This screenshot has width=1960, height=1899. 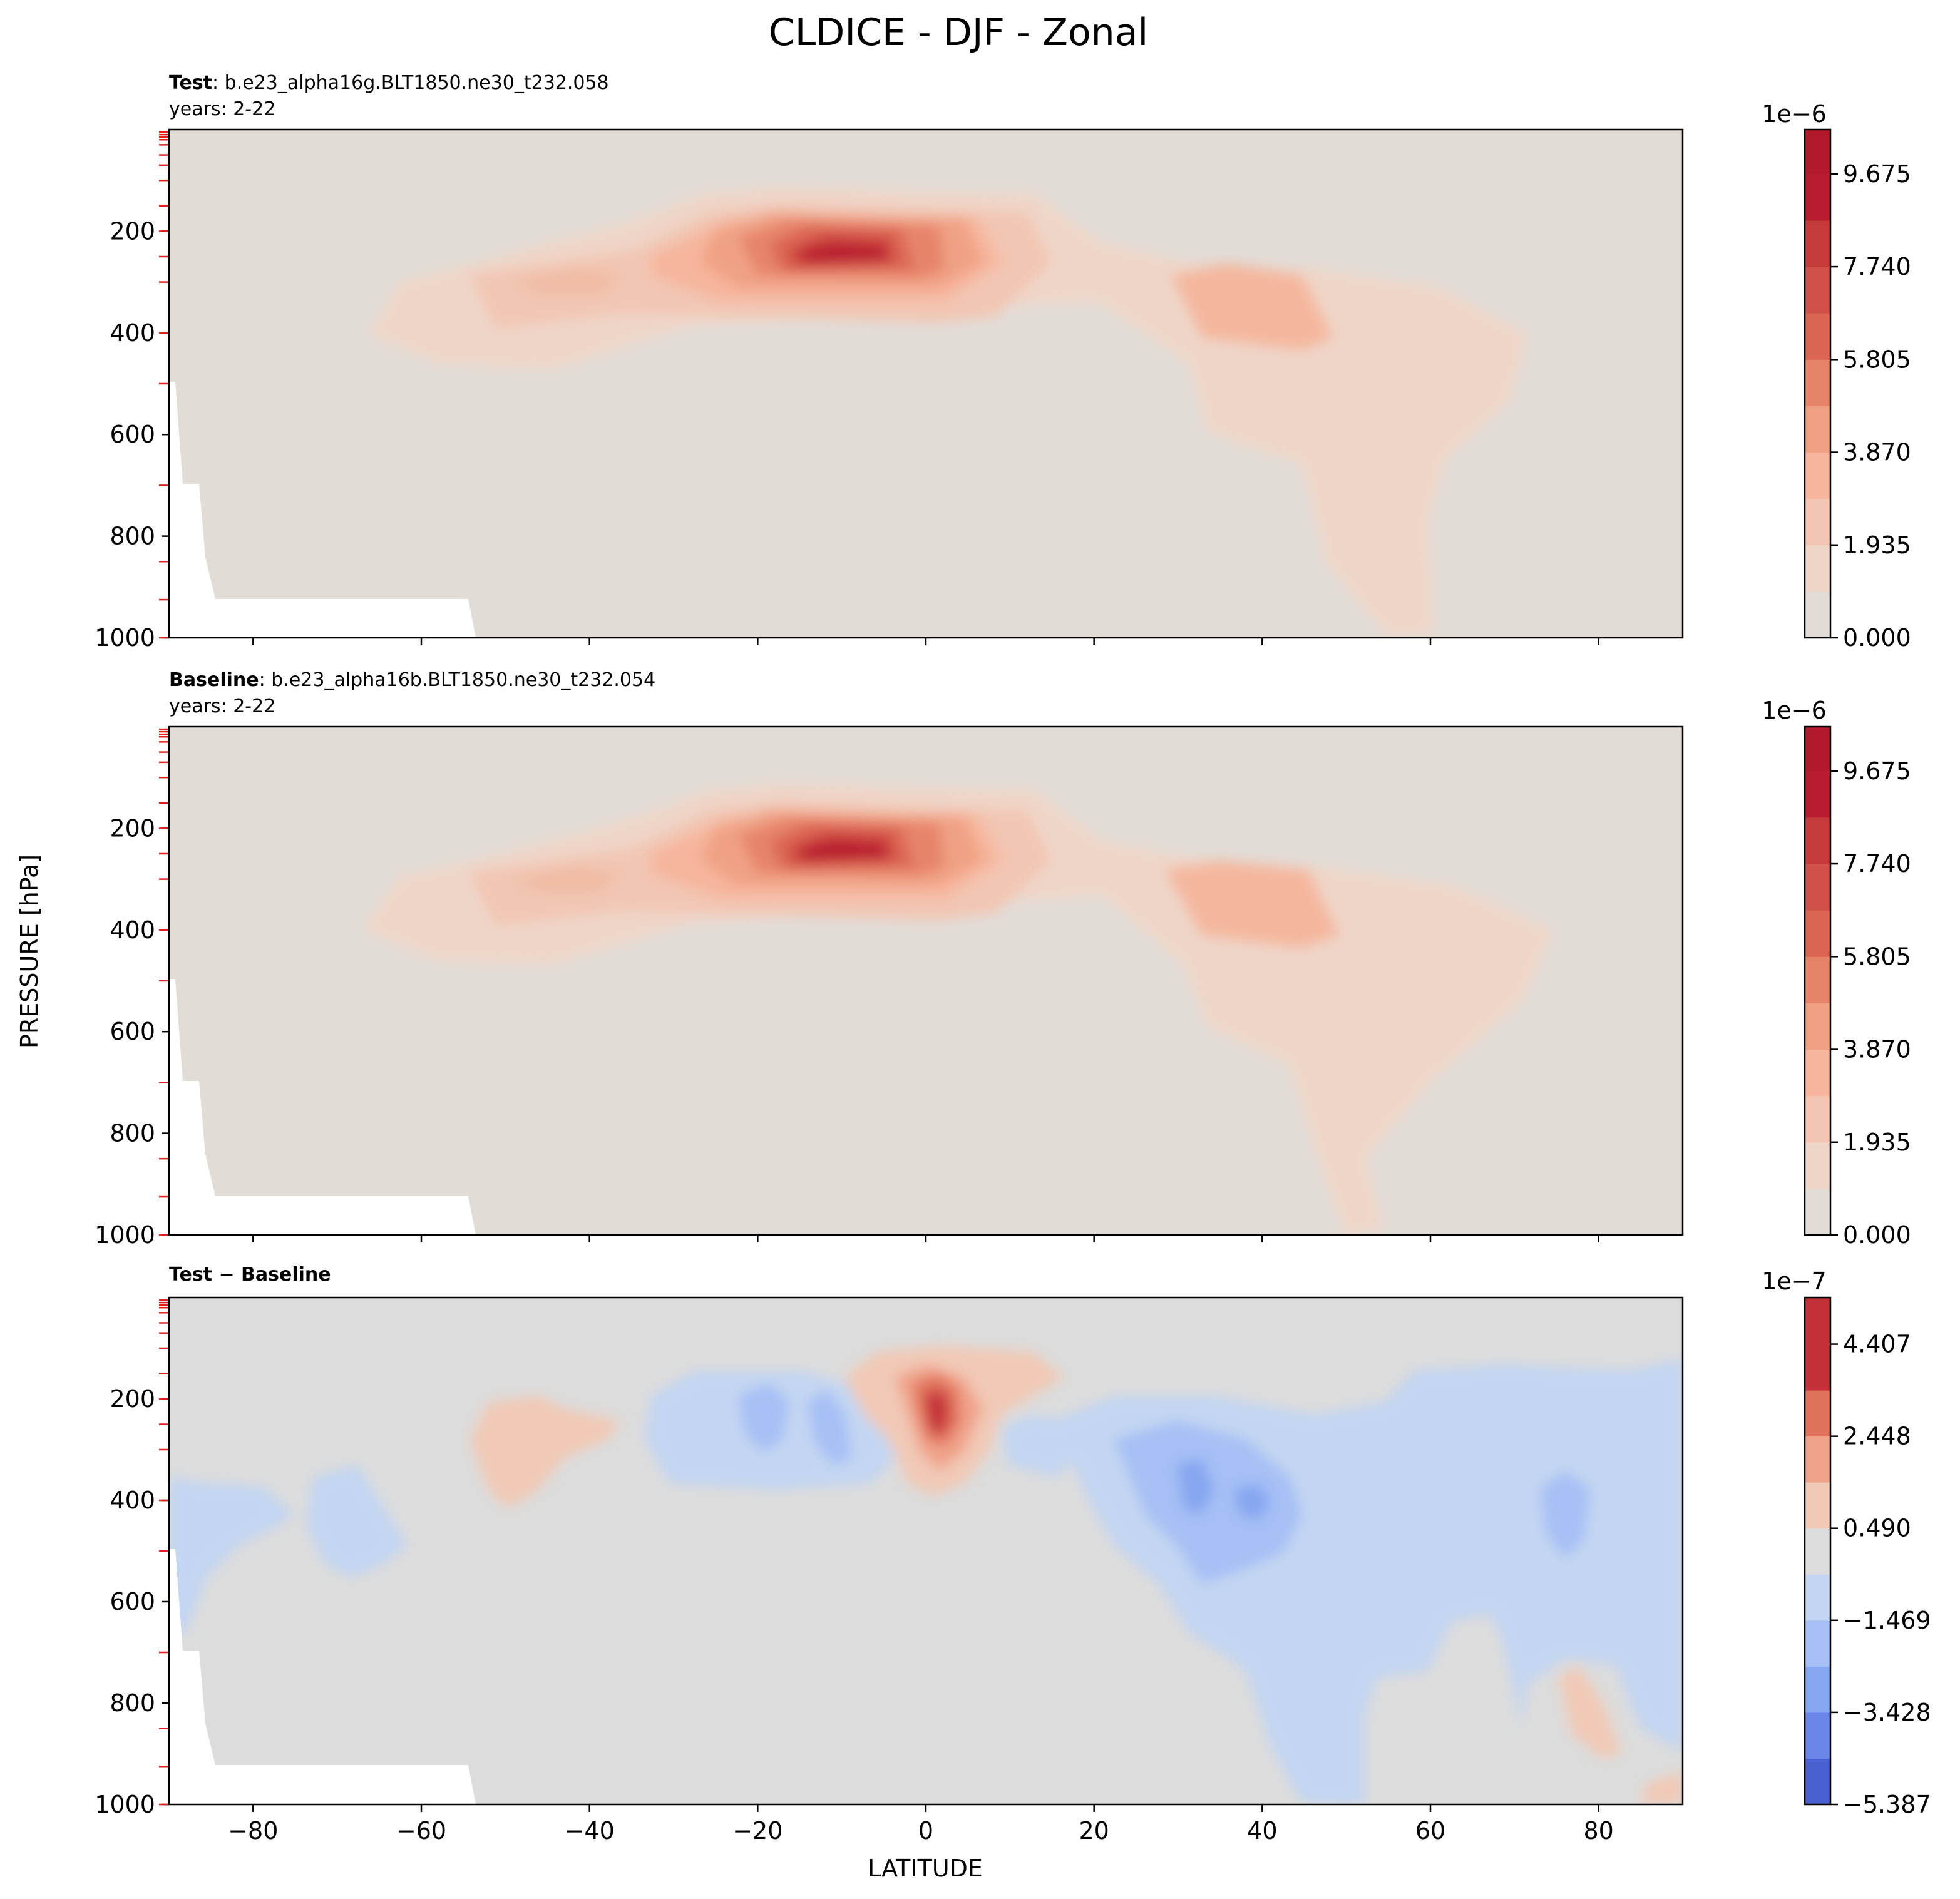 I want to click on panel-test-level-3b, so click(x=1252, y=307).